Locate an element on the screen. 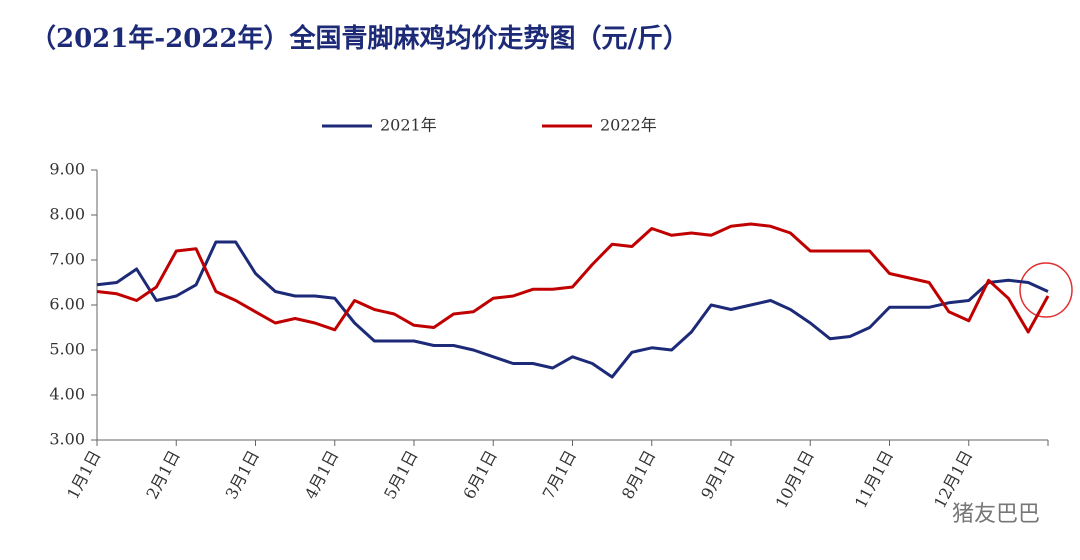  watermark: 猪友巴巴 is located at coordinates (996, 514).